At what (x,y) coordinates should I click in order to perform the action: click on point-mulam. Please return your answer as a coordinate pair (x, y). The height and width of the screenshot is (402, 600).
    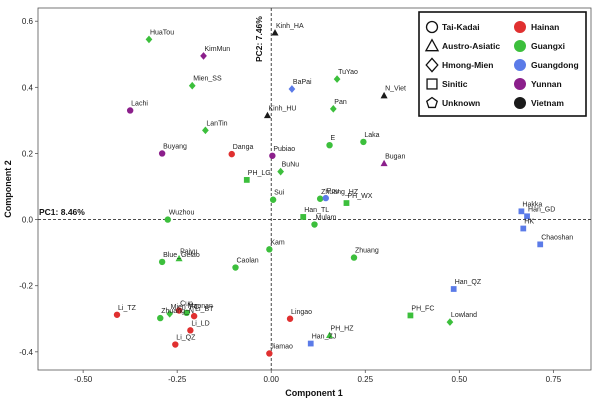
    Looking at the image, I should click on (314, 224).